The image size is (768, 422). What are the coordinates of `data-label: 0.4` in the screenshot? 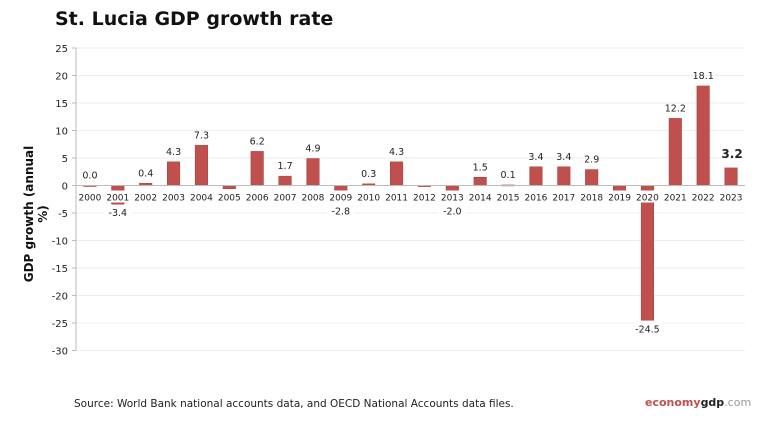 It's located at (145, 173).